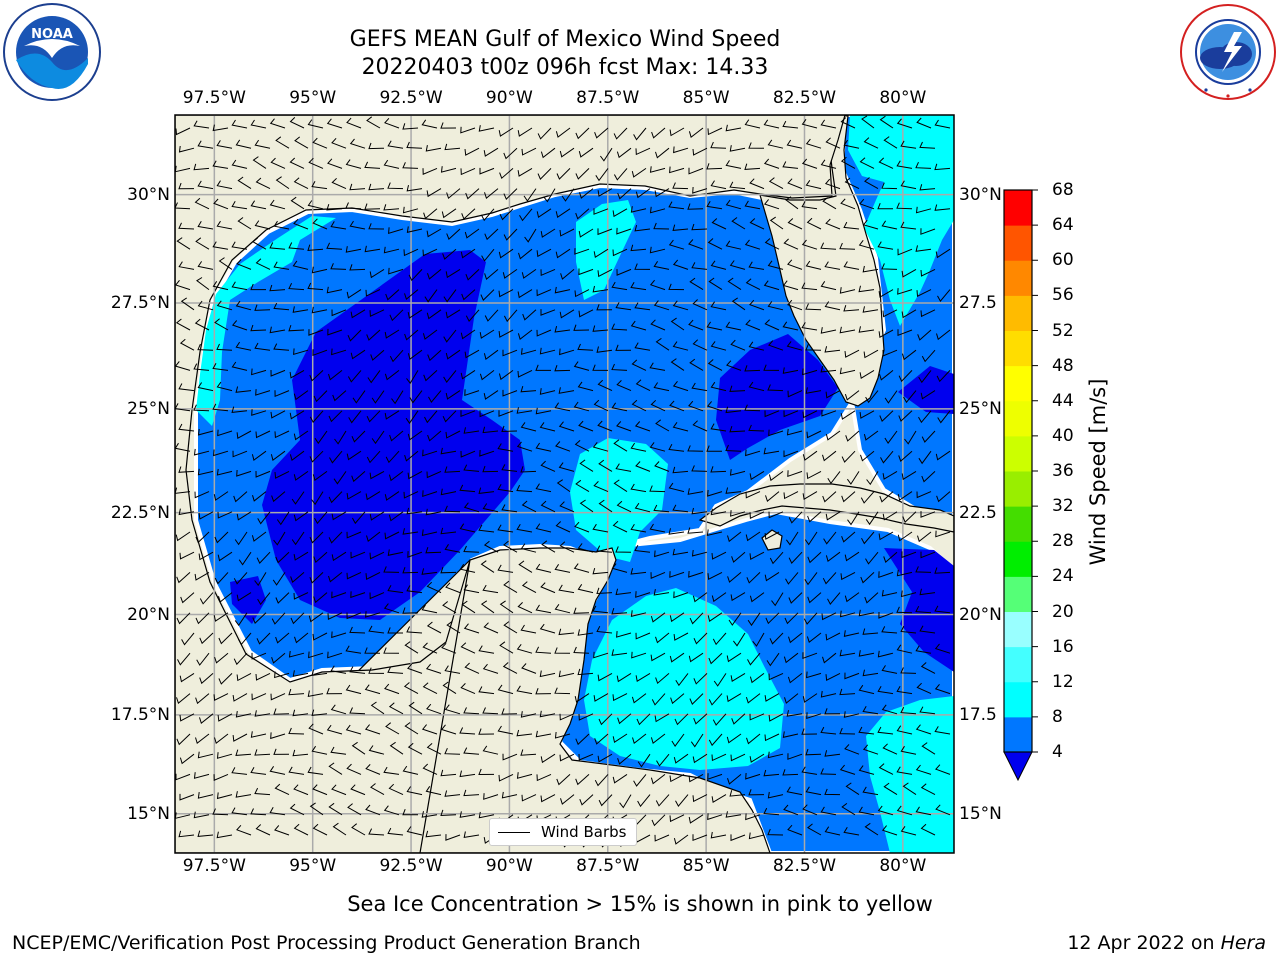 The height and width of the screenshot is (960, 1280). Describe the element at coordinates (608, 98) in the screenshot. I see `lon-tick-label-top: 87.5°W` at that location.